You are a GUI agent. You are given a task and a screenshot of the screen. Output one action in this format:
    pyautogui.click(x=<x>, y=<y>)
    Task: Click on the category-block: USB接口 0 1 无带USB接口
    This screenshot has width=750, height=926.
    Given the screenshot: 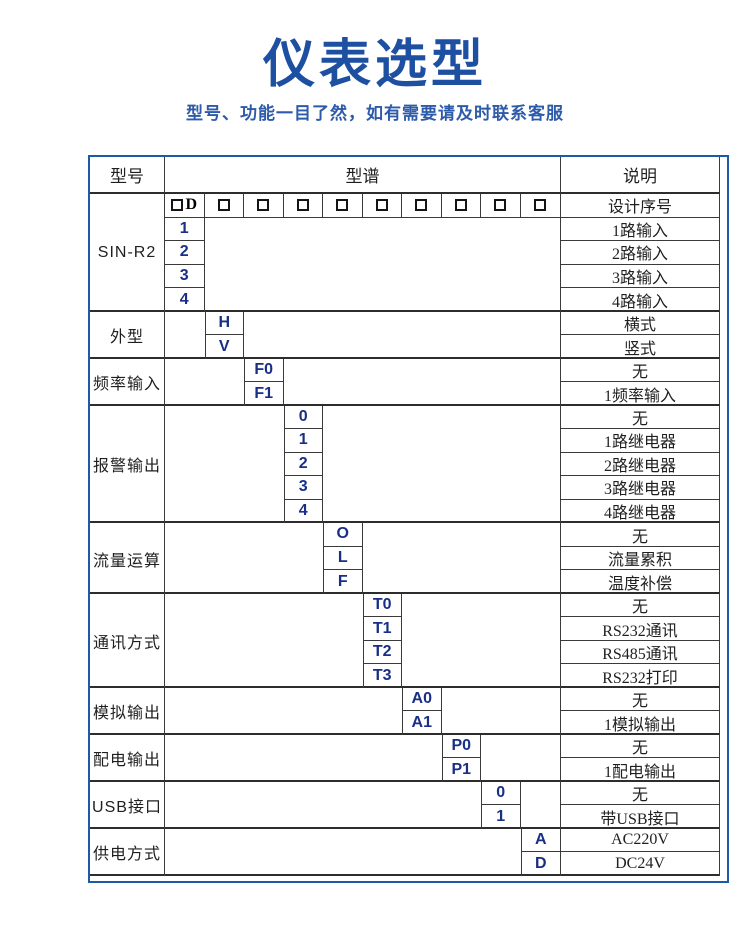 What is the action you would take?
    pyautogui.click(x=405, y=805)
    